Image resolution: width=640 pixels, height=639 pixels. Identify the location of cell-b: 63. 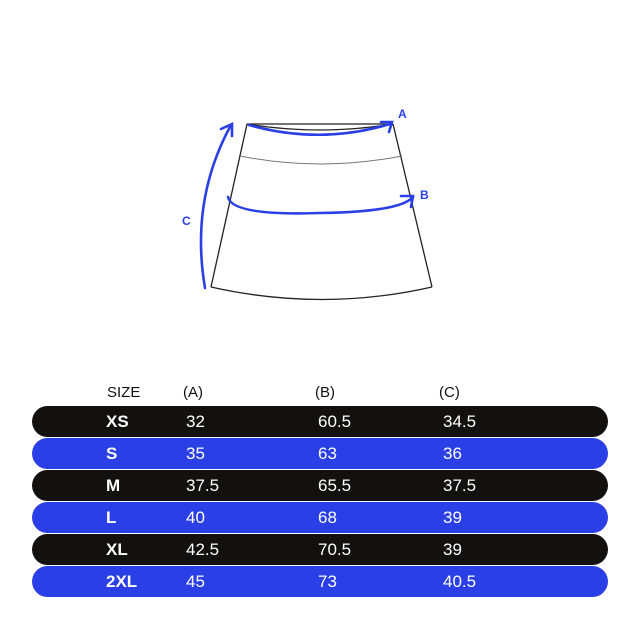
(327, 453).